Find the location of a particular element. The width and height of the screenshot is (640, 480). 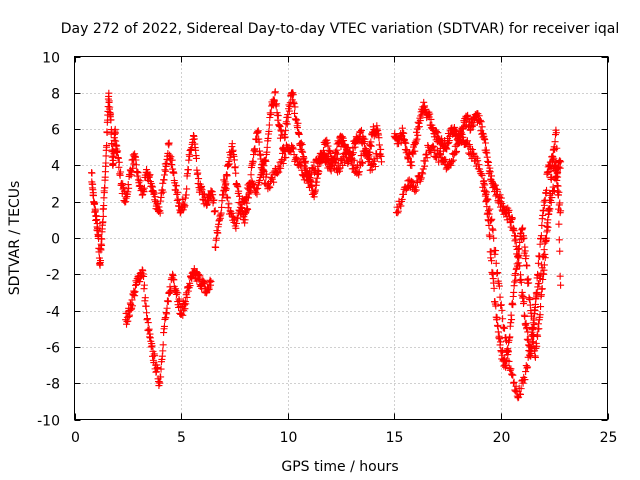

y-tick-label: 4 is located at coordinates (55, 167).